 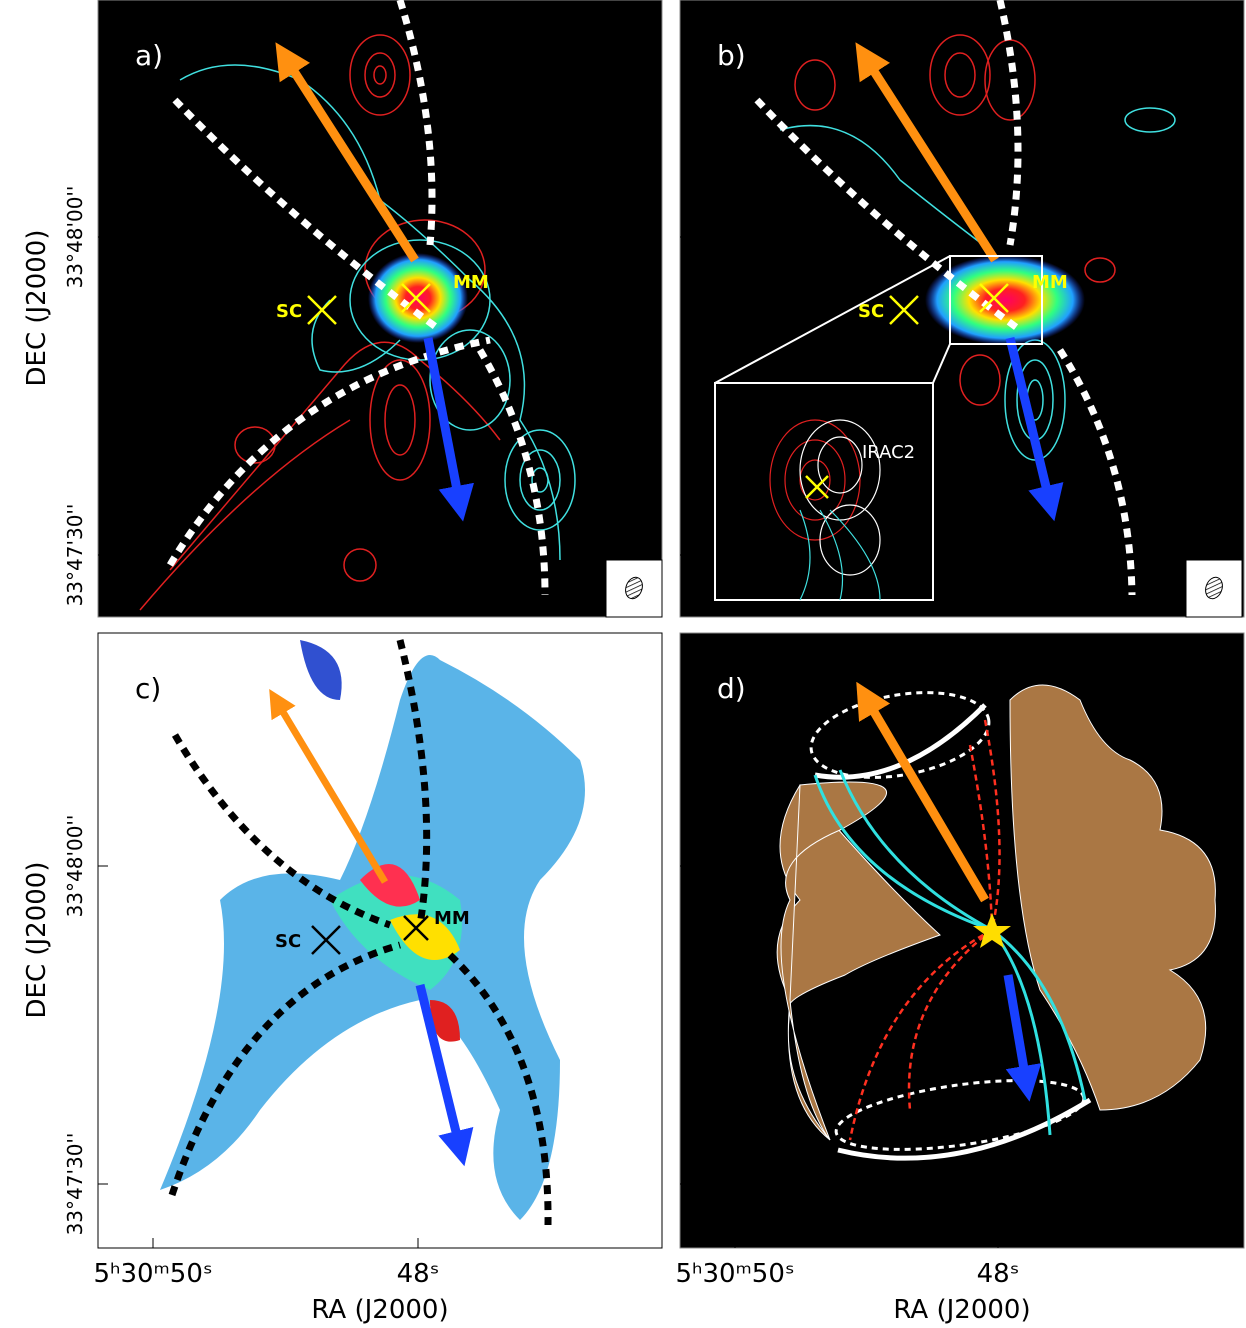 What do you see at coordinates (731, 55) in the screenshot?
I see `panel-label: b)` at bounding box center [731, 55].